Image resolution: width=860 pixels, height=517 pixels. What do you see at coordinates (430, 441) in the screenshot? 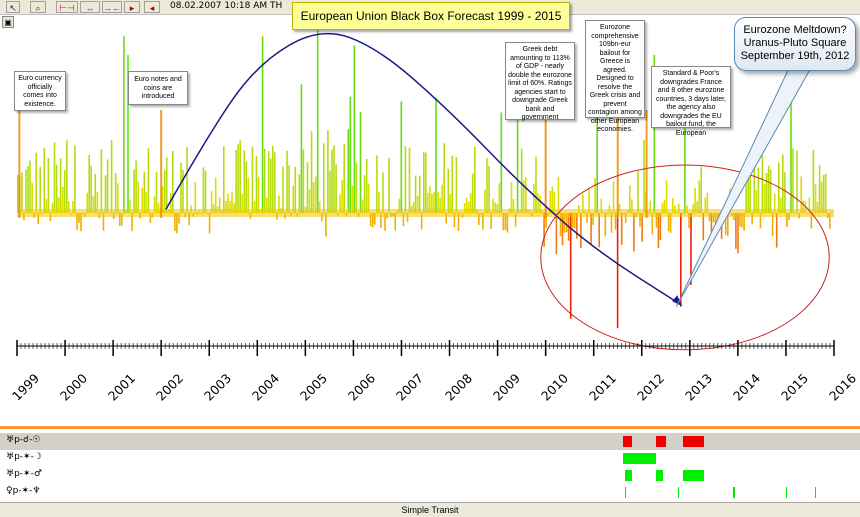
I see `transit-row-1: ♅p-☌-☉` at bounding box center [430, 441].